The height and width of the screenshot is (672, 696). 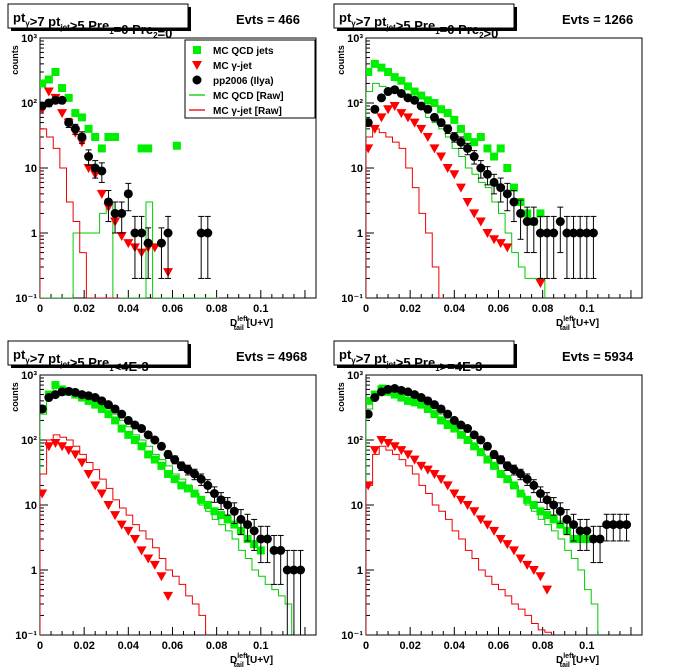 I want to click on title-fragment: >=4E-3, so click(x=461, y=366).